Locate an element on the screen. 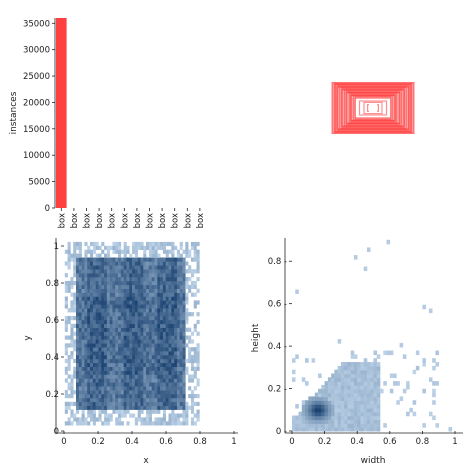 This screenshot has width=474, height=474. y-tick-label: 0.8 is located at coordinates (52, 284).